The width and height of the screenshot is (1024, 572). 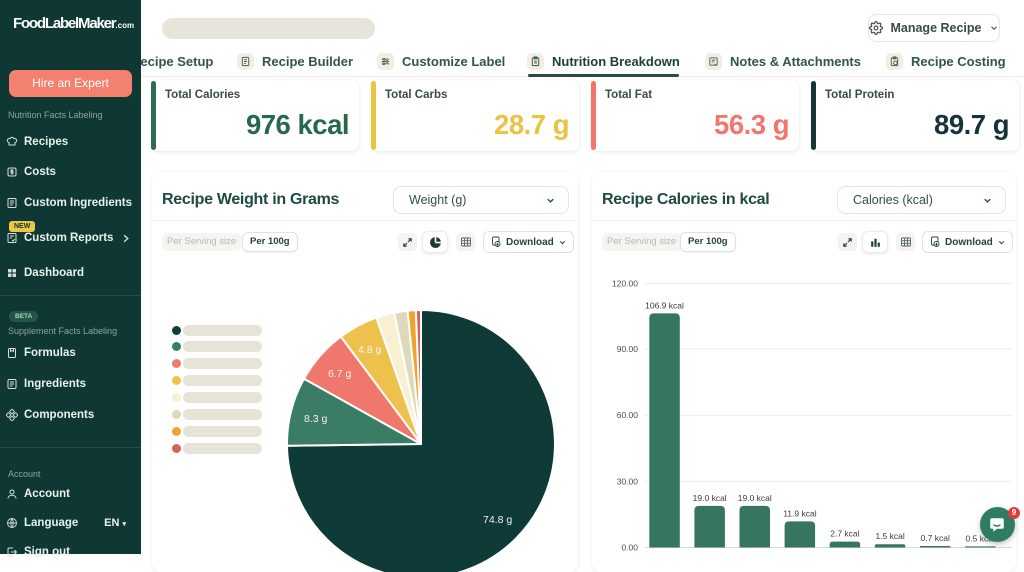 I want to click on svg-text: 30.00, so click(x=628, y=481).